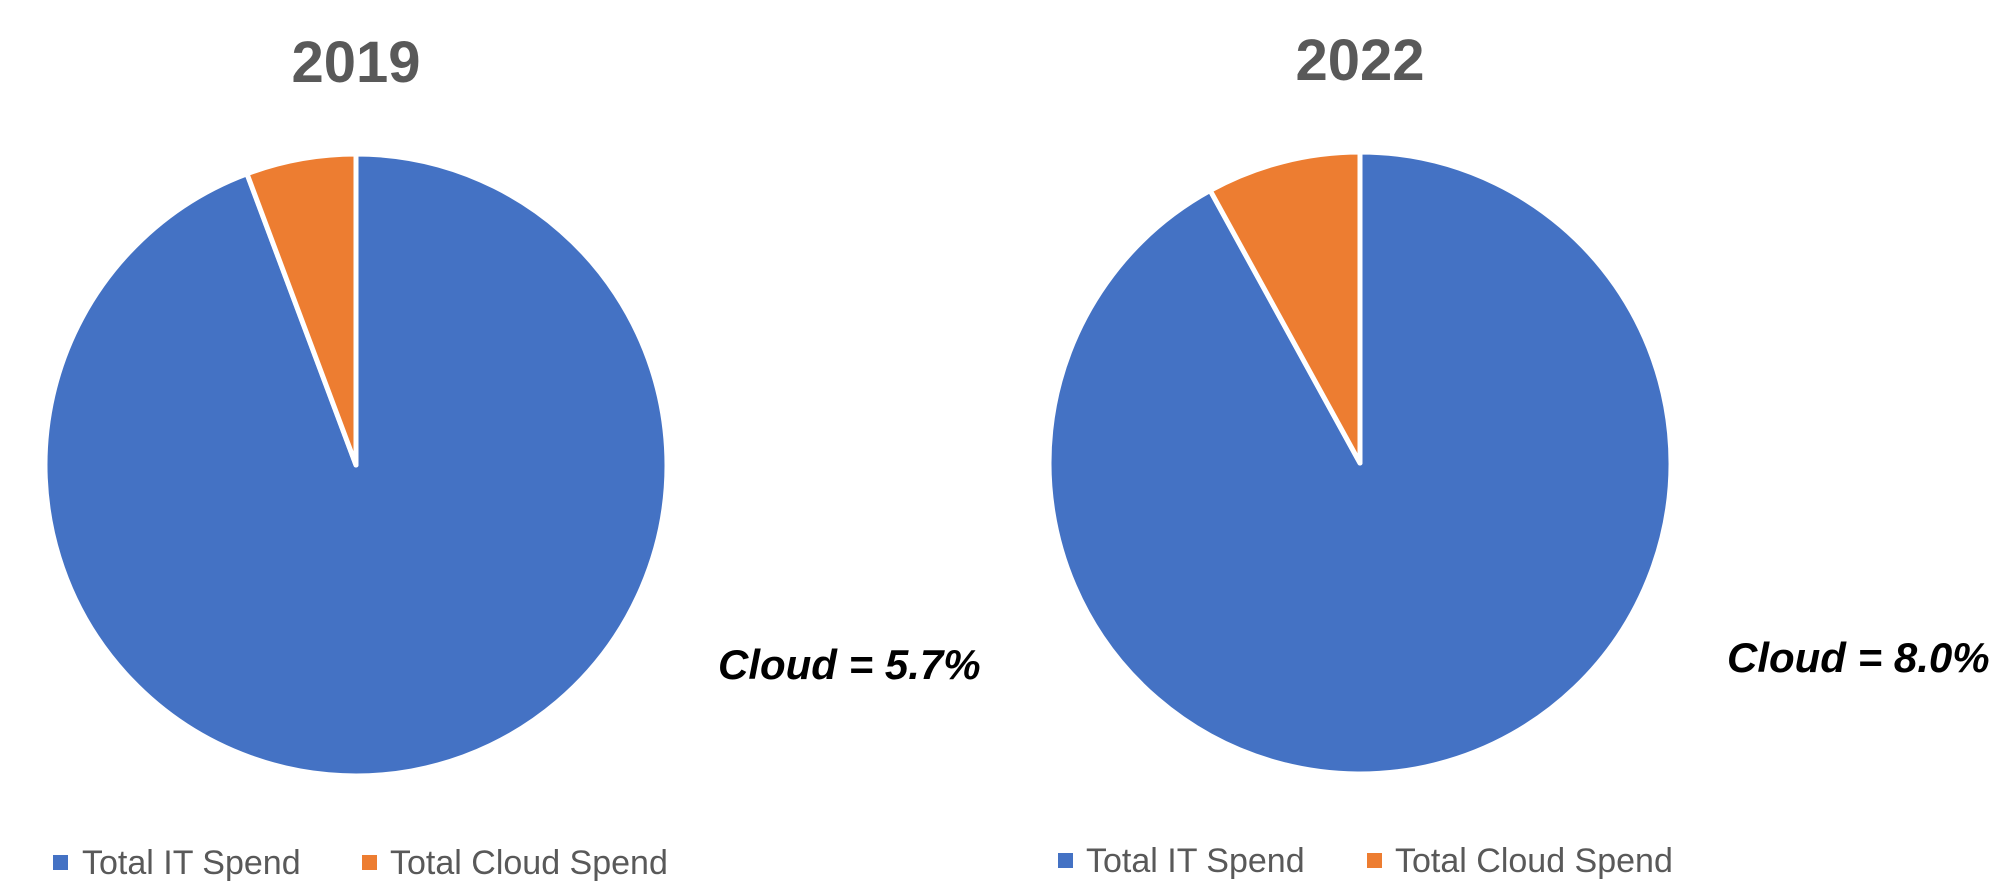 The height and width of the screenshot is (891, 2000). Describe the element at coordinates (355, 62) in the screenshot. I see `chart-title: 2019` at that location.